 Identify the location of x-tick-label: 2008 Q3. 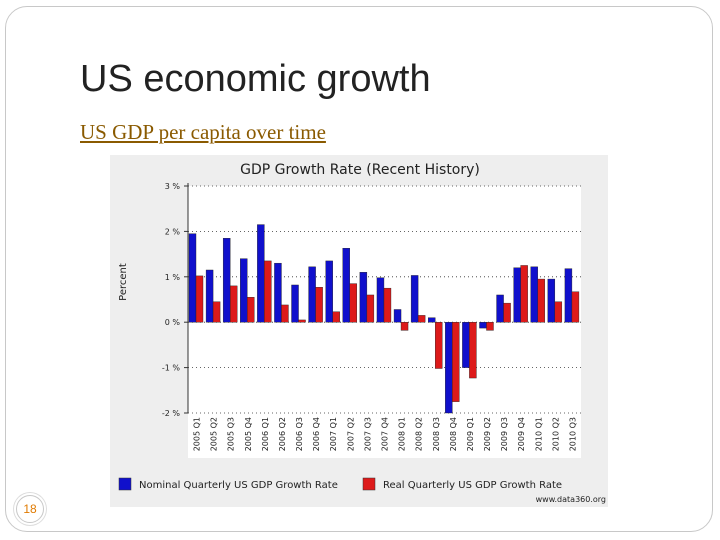
(436, 434).